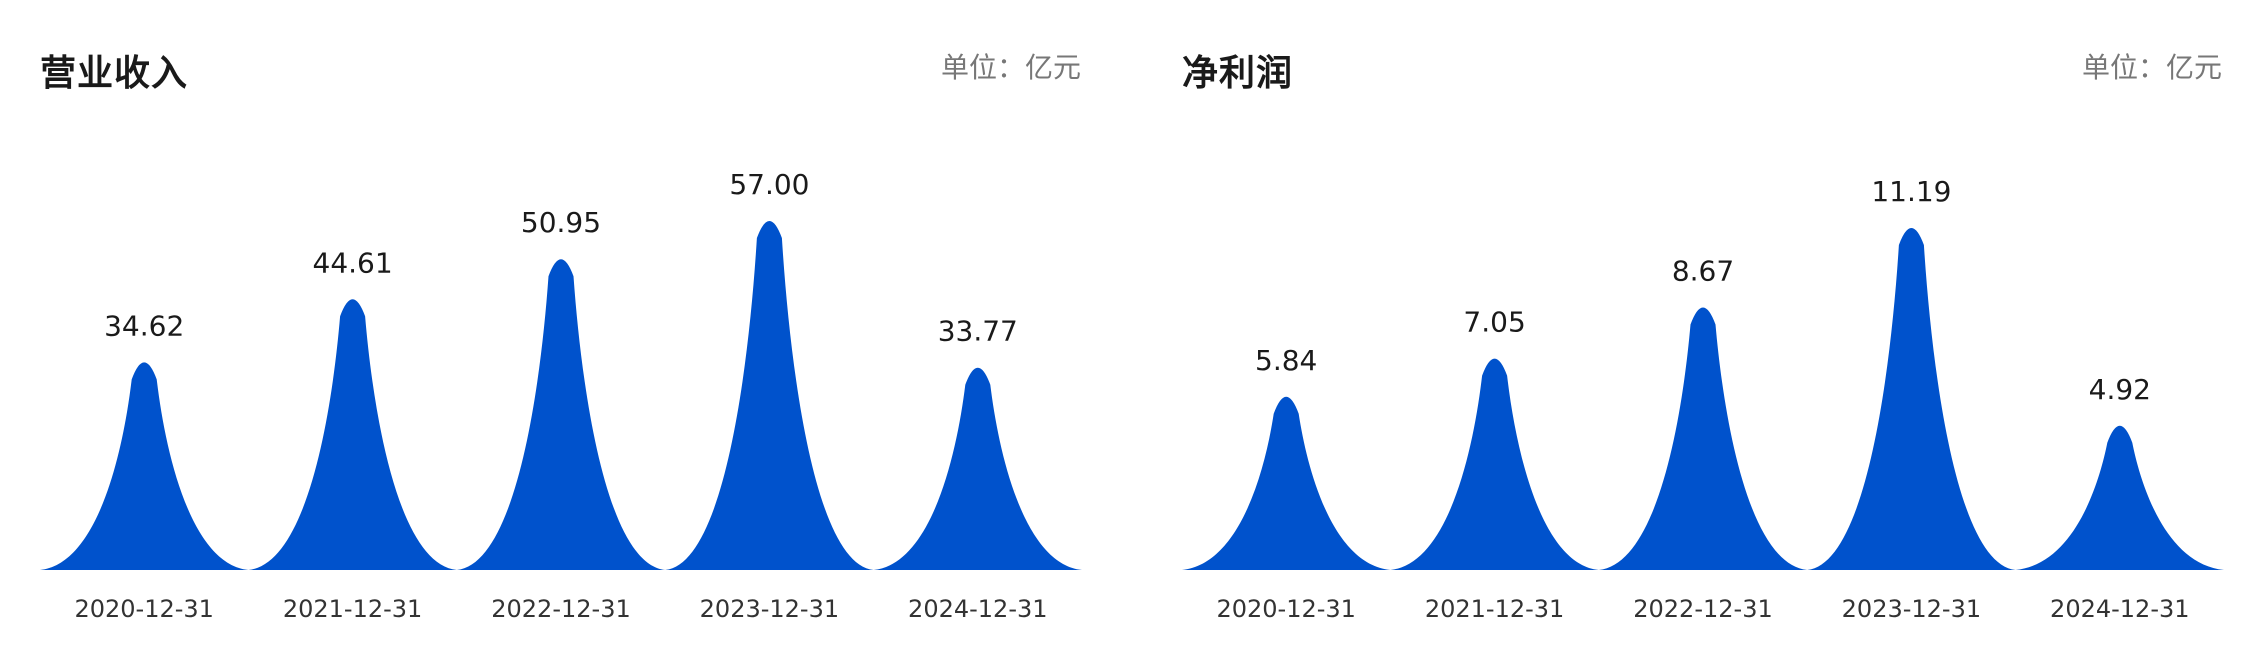  I want to click on data-label: 50.95, so click(561, 222).